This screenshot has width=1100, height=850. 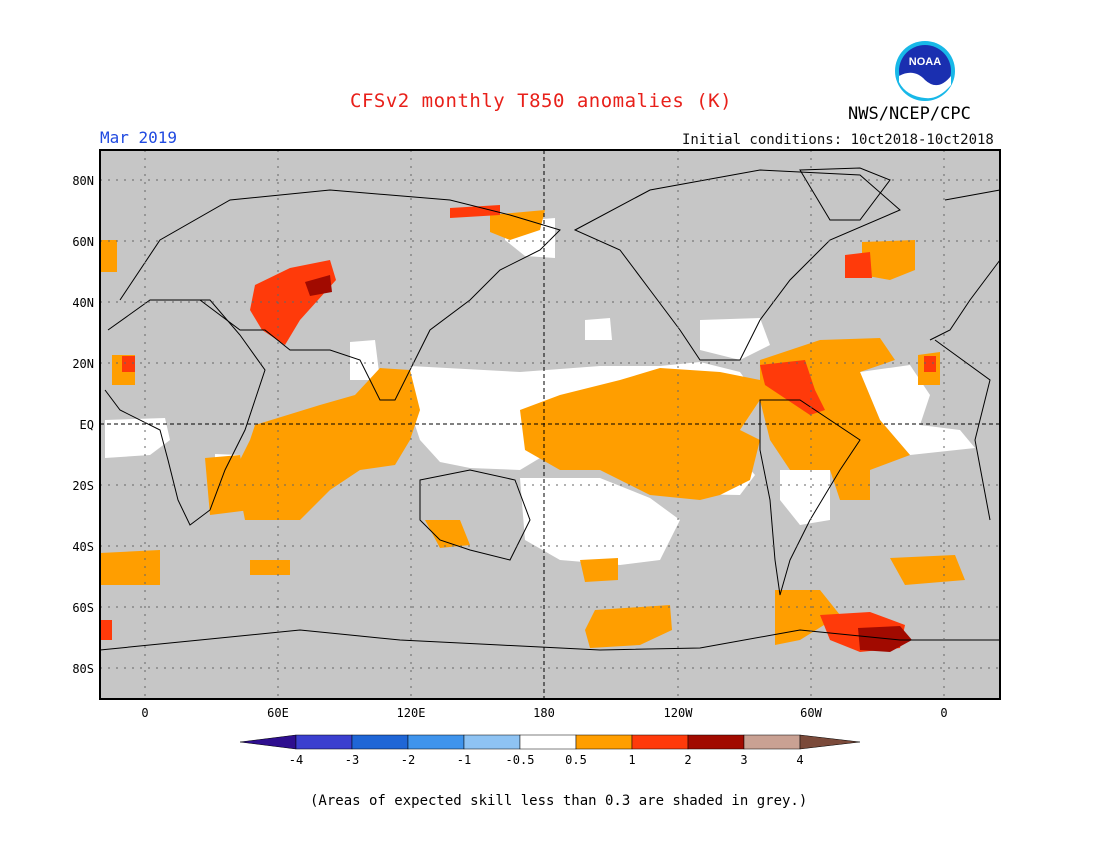 What do you see at coordinates (599, 570) in the screenshot?
I see `orange-region-tasman` at bounding box center [599, 570].